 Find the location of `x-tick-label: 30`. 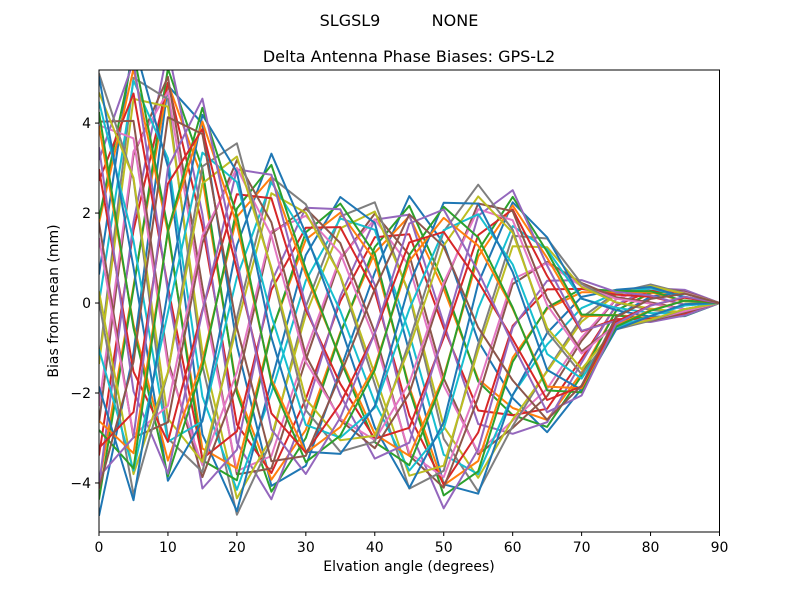

x-tick-label: 30 is located at coordinates (306, 548).